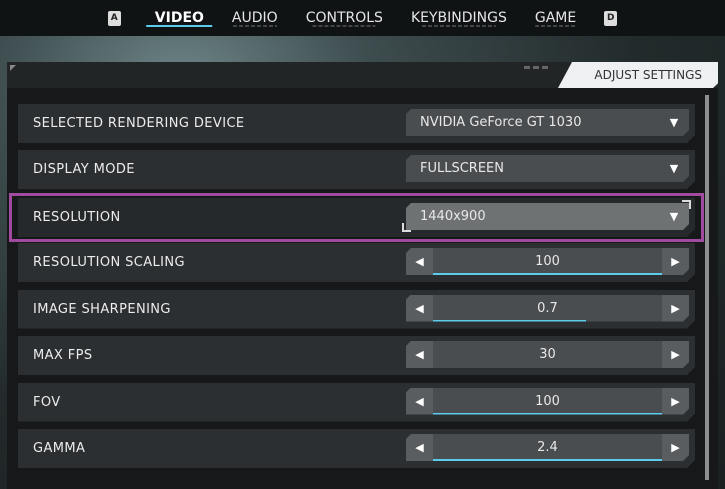 Image resolution: width=725 pixels, height=489 pixels. I want to click on setting-row-image-sharpening: IMAGE SHARPENING ◀ 0.7 ▶, so click(356, 309).